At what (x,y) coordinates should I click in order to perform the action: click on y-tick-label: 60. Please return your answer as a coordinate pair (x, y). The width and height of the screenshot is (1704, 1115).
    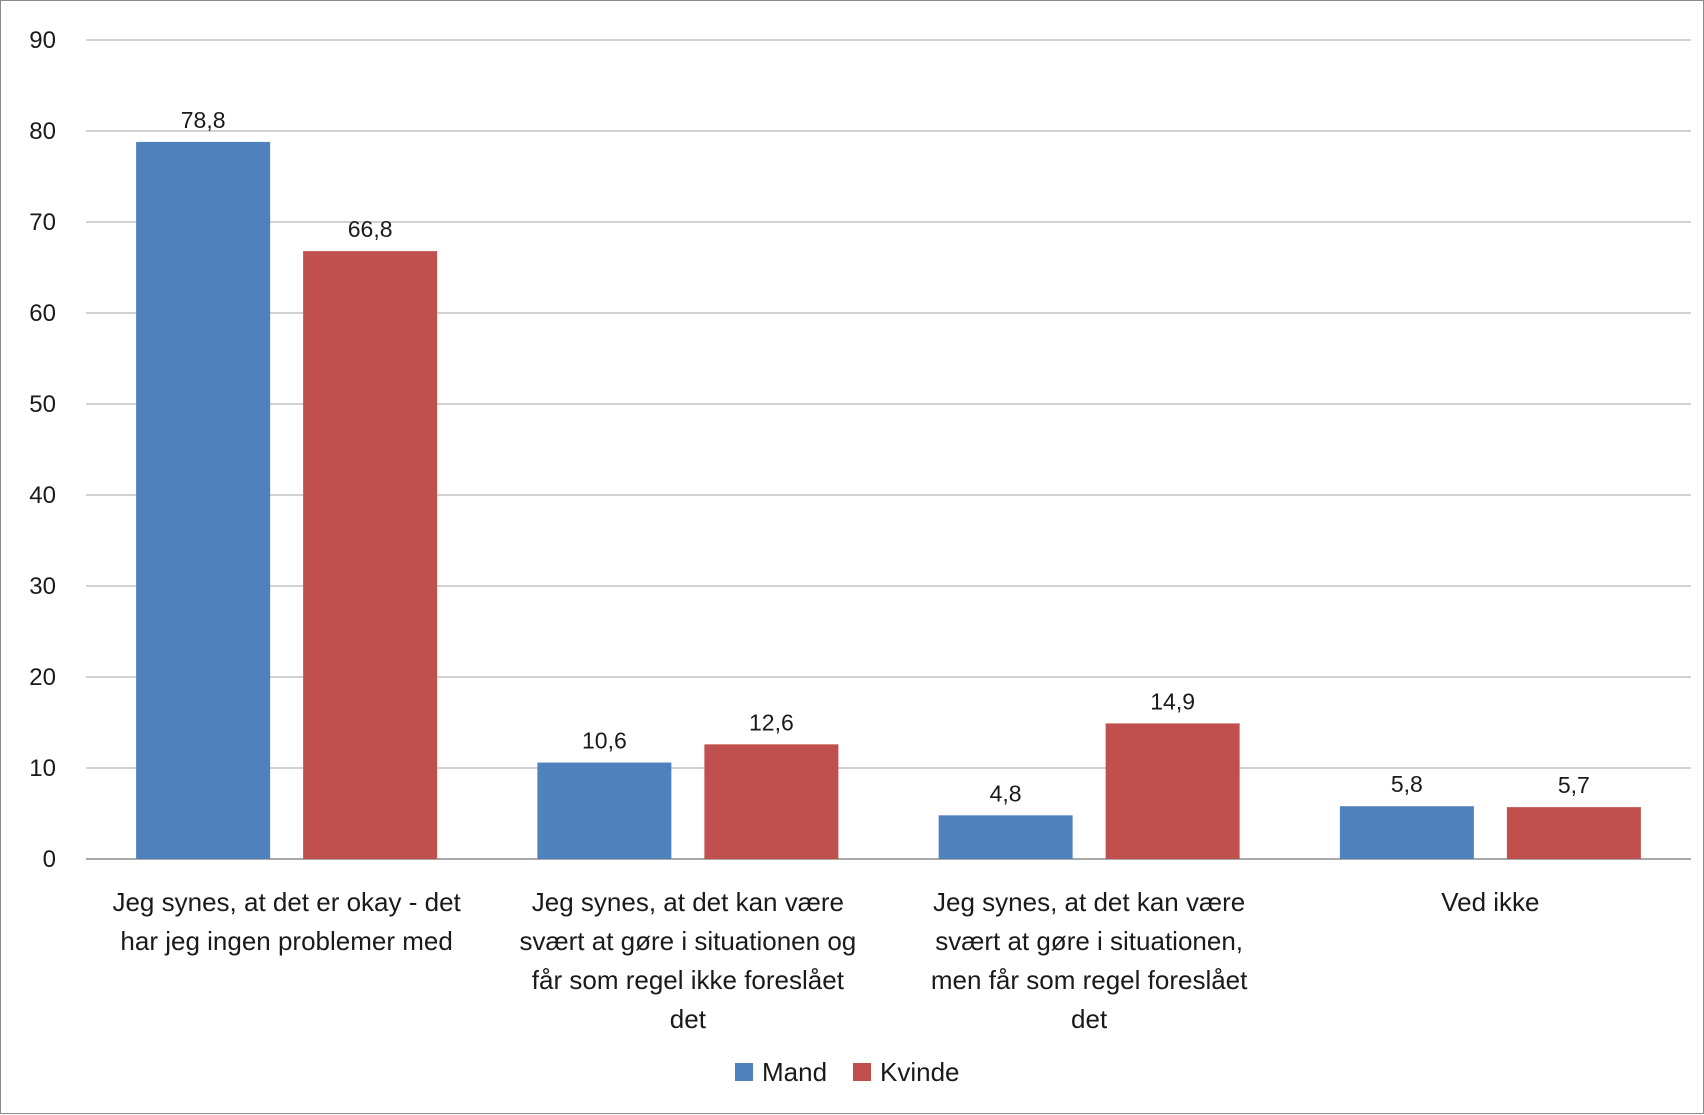
    Looking at the image, I should click on (42, 313).